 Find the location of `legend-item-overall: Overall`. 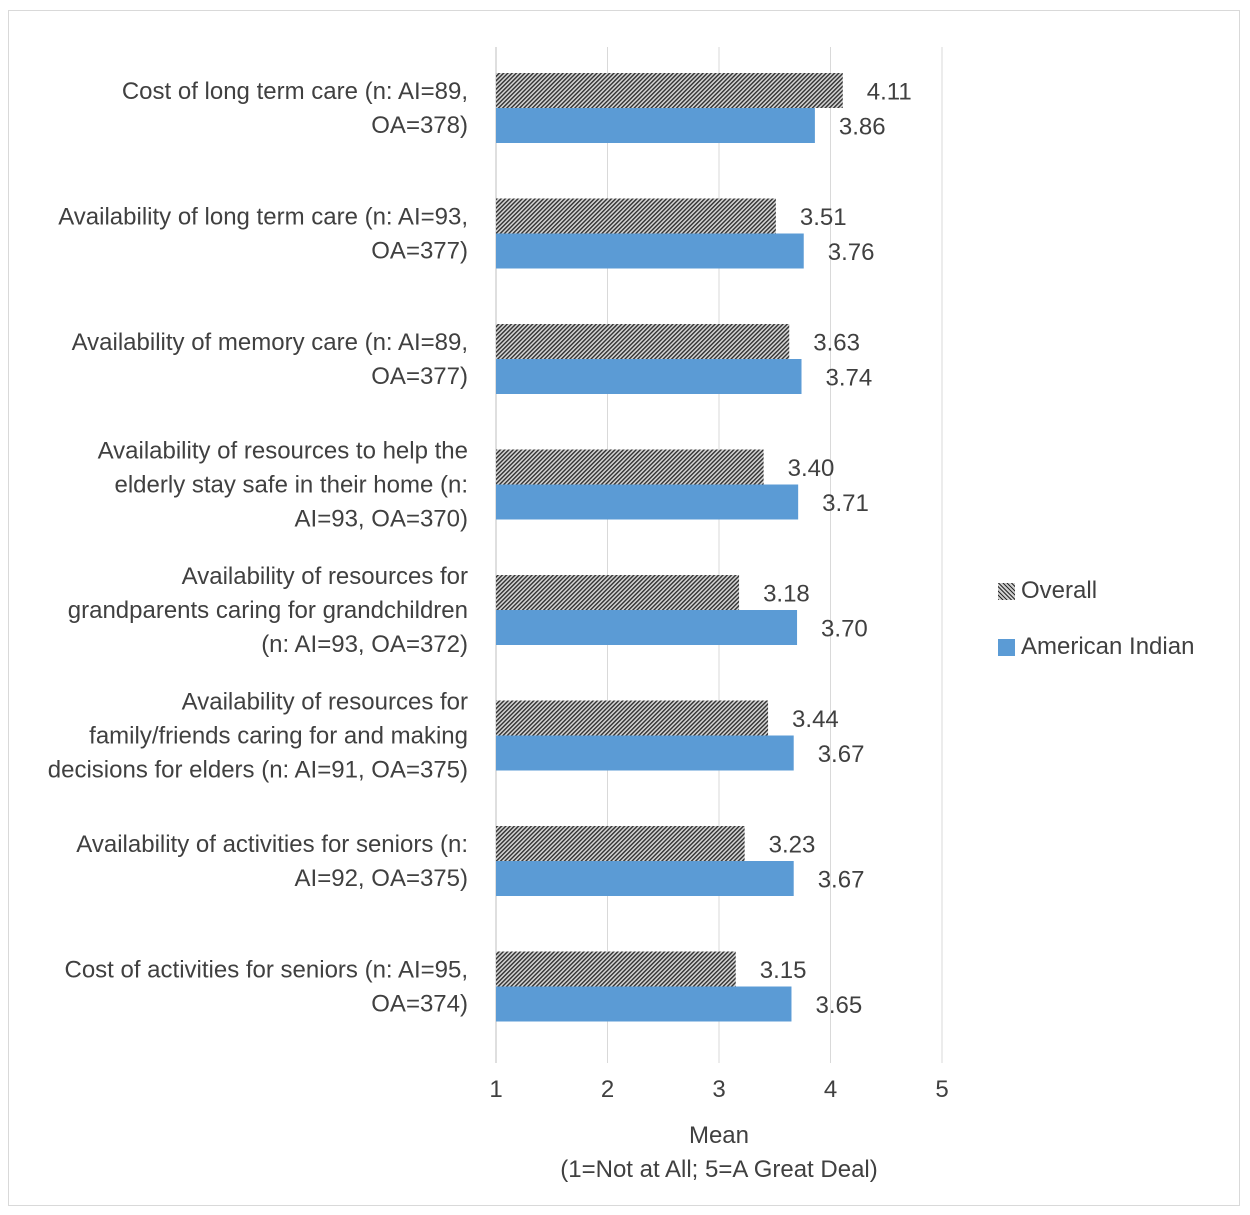

legend-item-overall: Overall is located at coordinates (1096, 591).